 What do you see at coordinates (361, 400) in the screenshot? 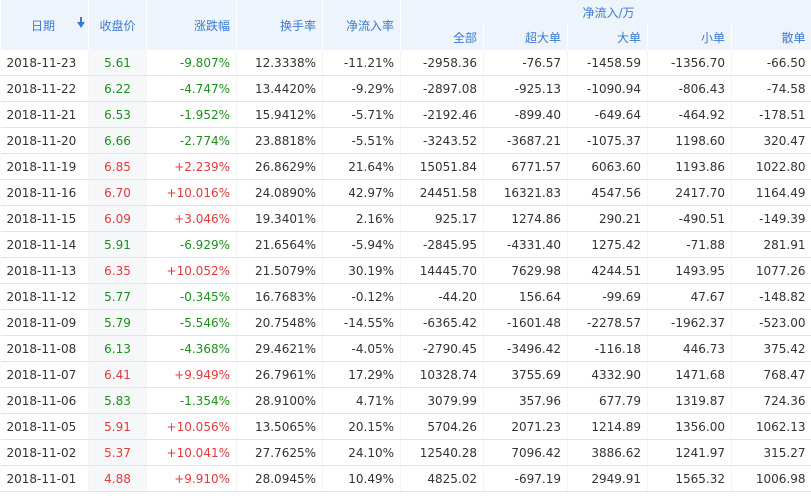
I see `cell-net-inflow-rate: 4.71%` at bounding box center [361, 400].